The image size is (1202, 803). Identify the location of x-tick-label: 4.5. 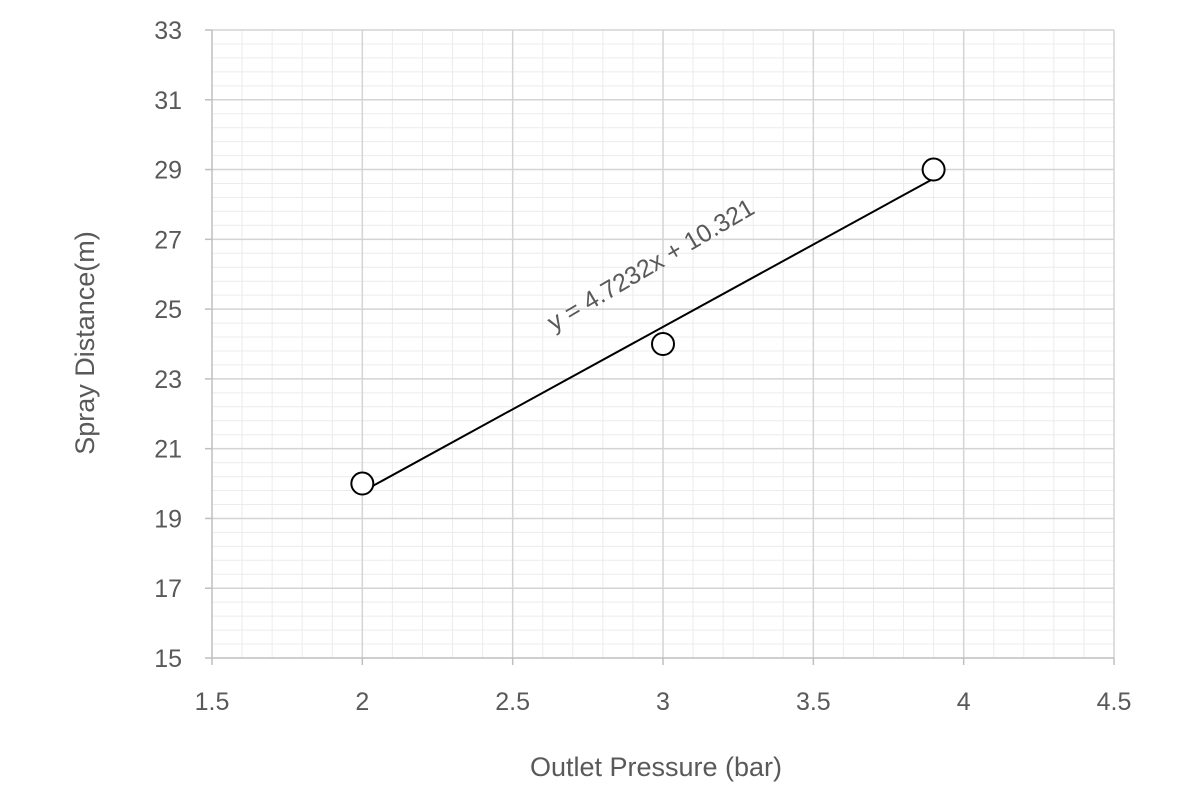
(1114, 702).